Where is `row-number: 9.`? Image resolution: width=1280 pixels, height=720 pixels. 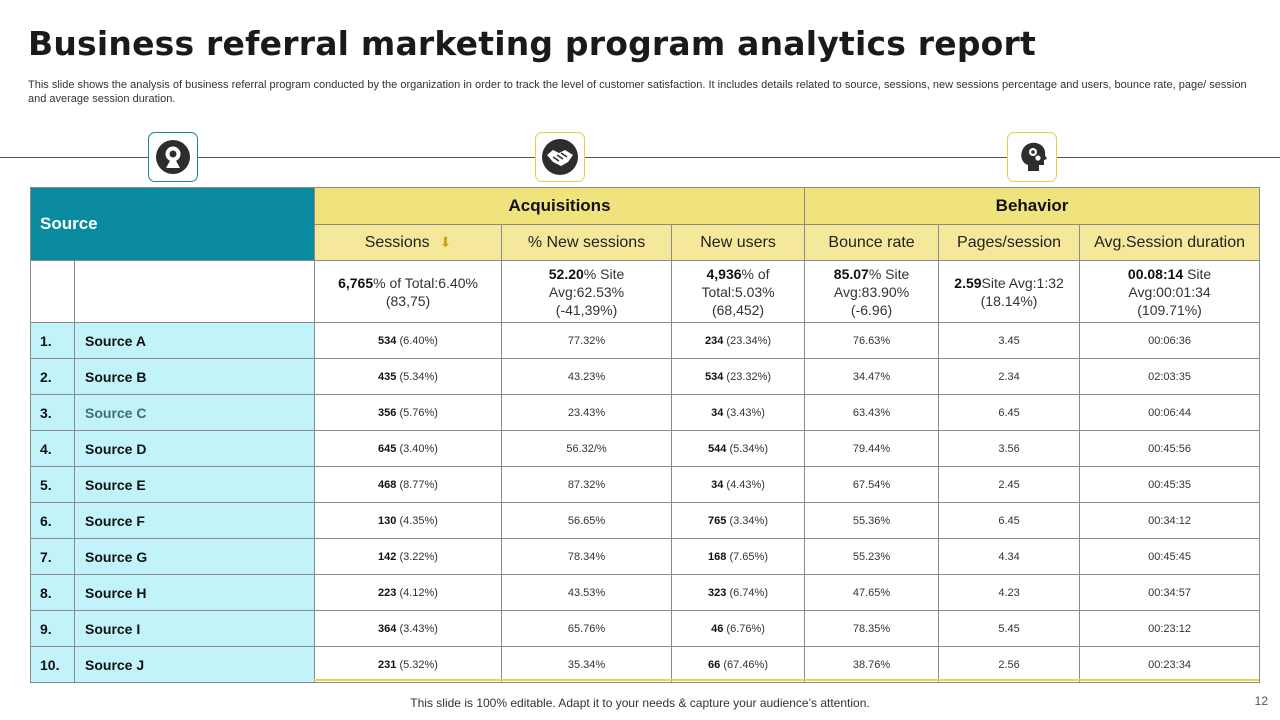
row-number: 9. is located at coordinates (52, 628).